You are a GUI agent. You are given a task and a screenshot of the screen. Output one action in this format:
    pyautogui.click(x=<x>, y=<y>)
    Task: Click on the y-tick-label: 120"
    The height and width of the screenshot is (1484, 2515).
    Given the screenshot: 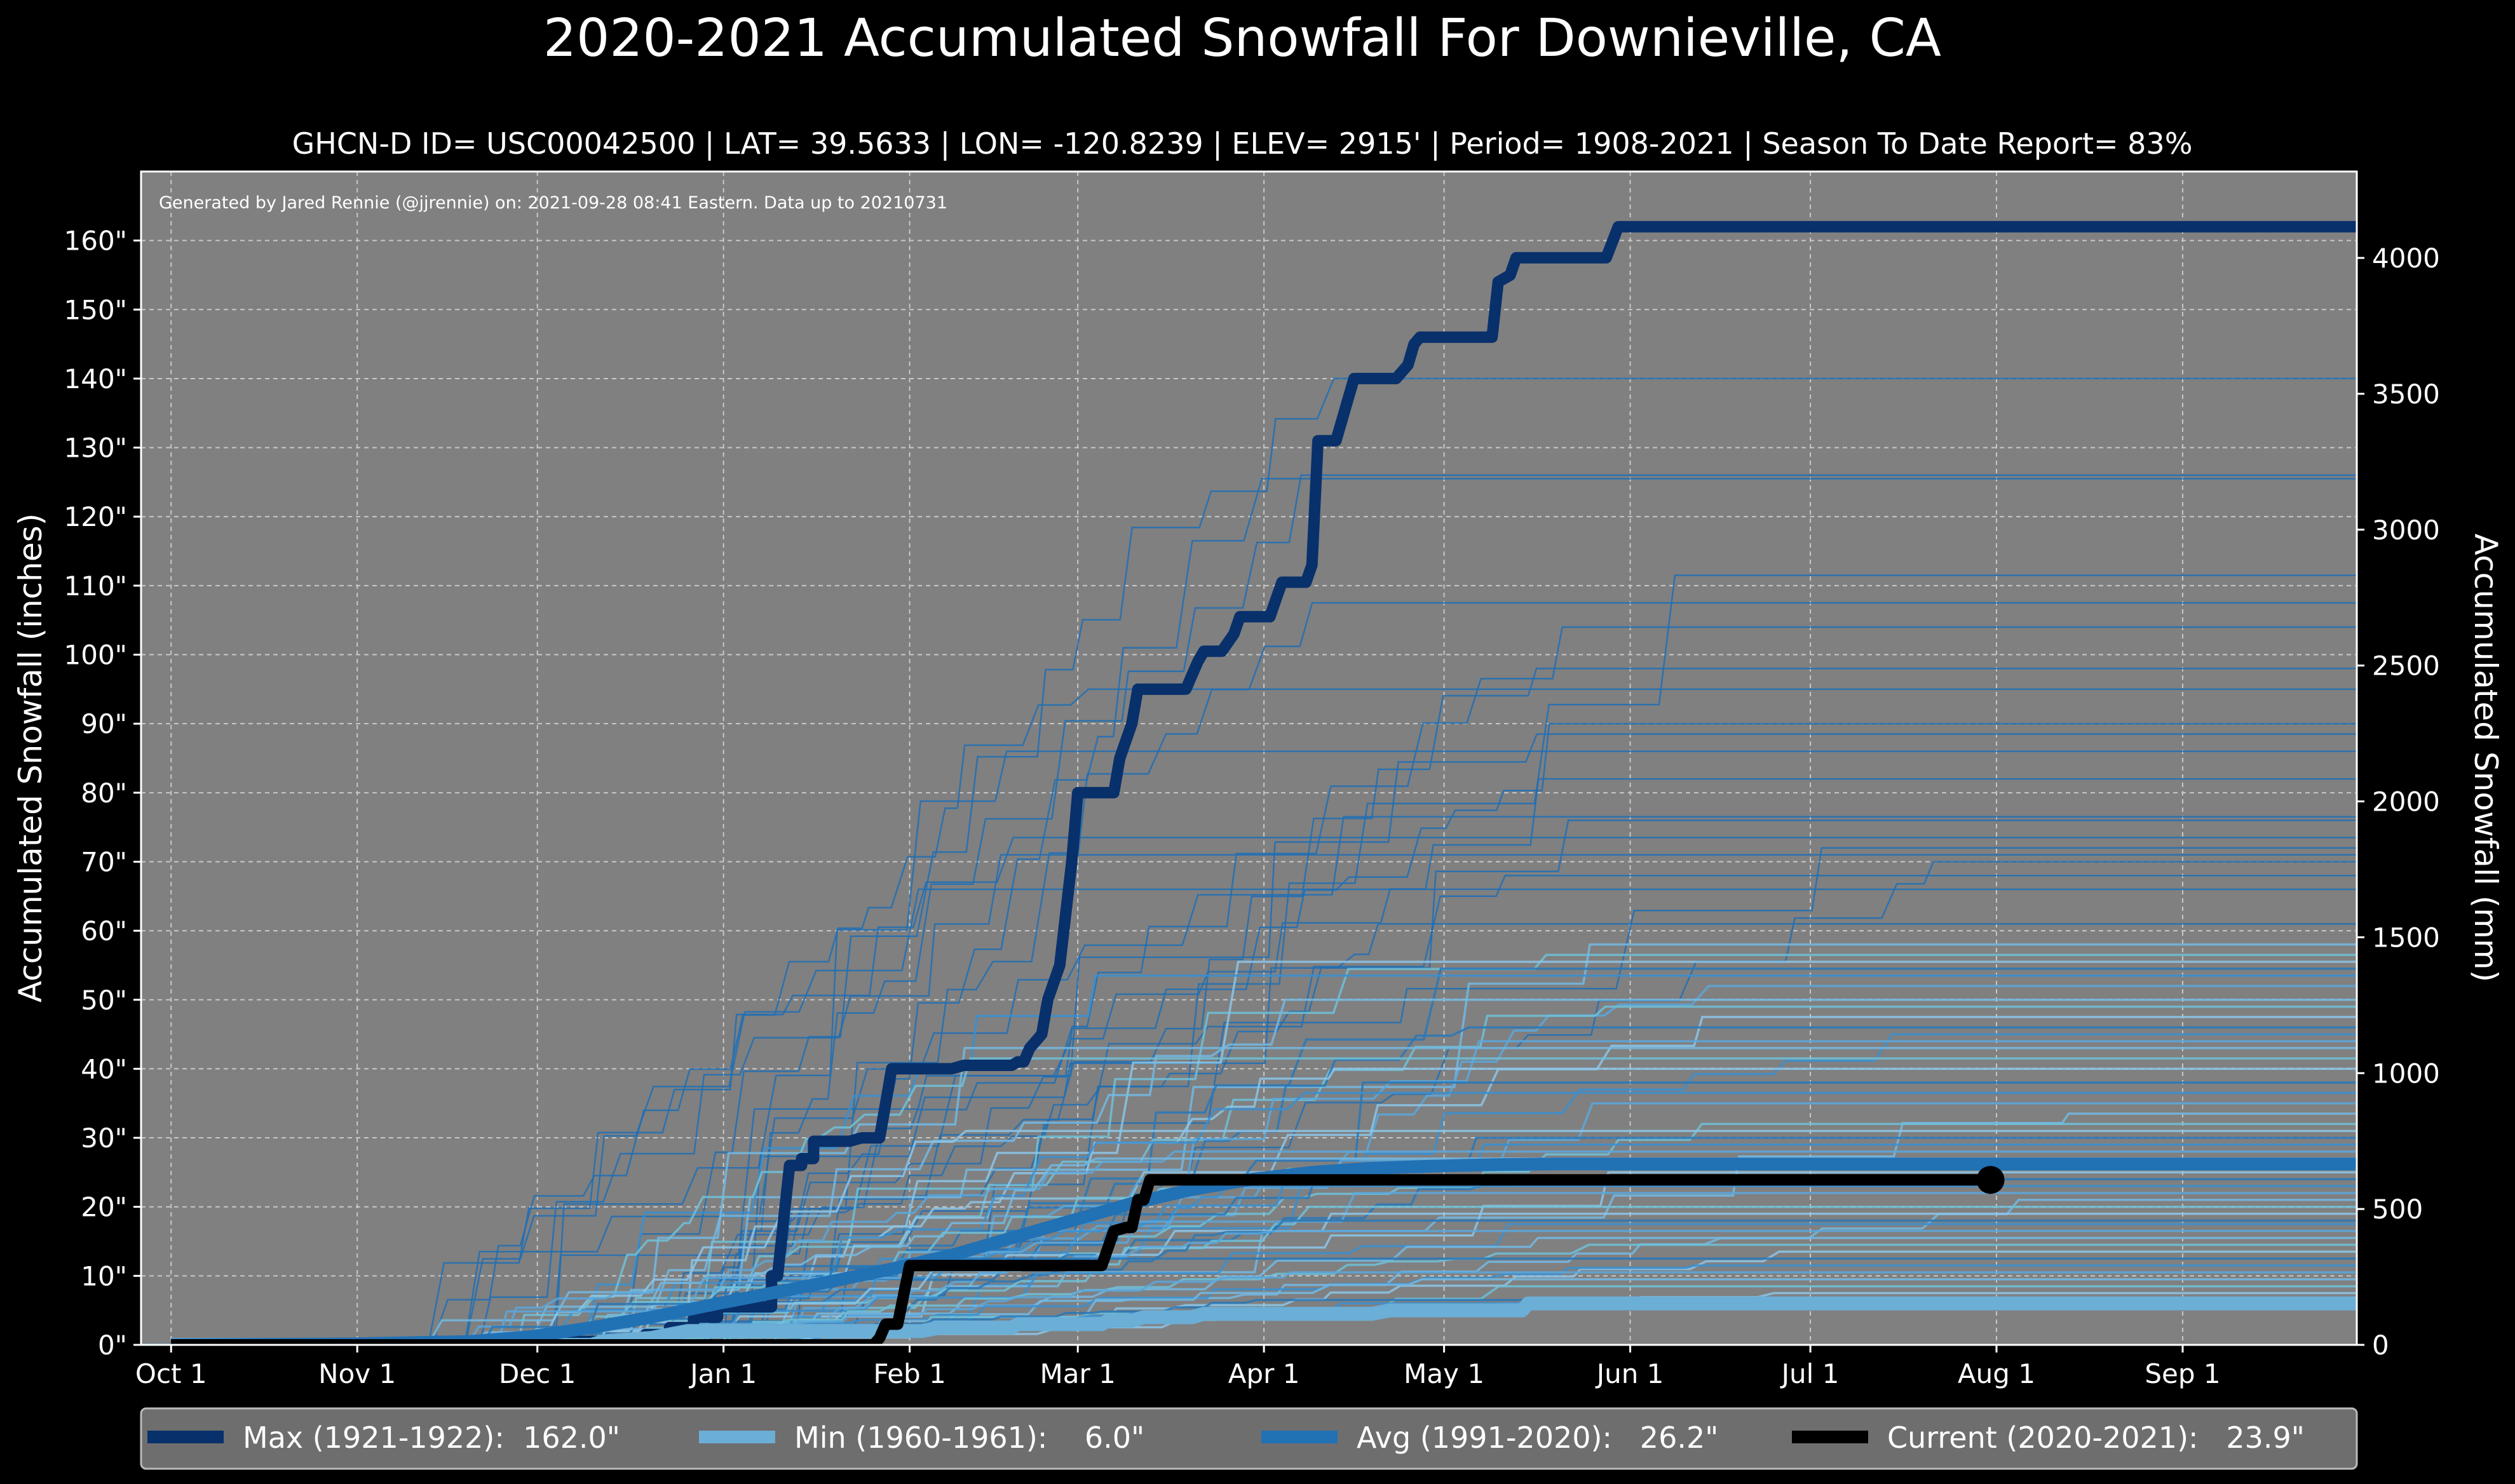 What is the action you would take?
    pyautogui.click(x=95, y=516)
    